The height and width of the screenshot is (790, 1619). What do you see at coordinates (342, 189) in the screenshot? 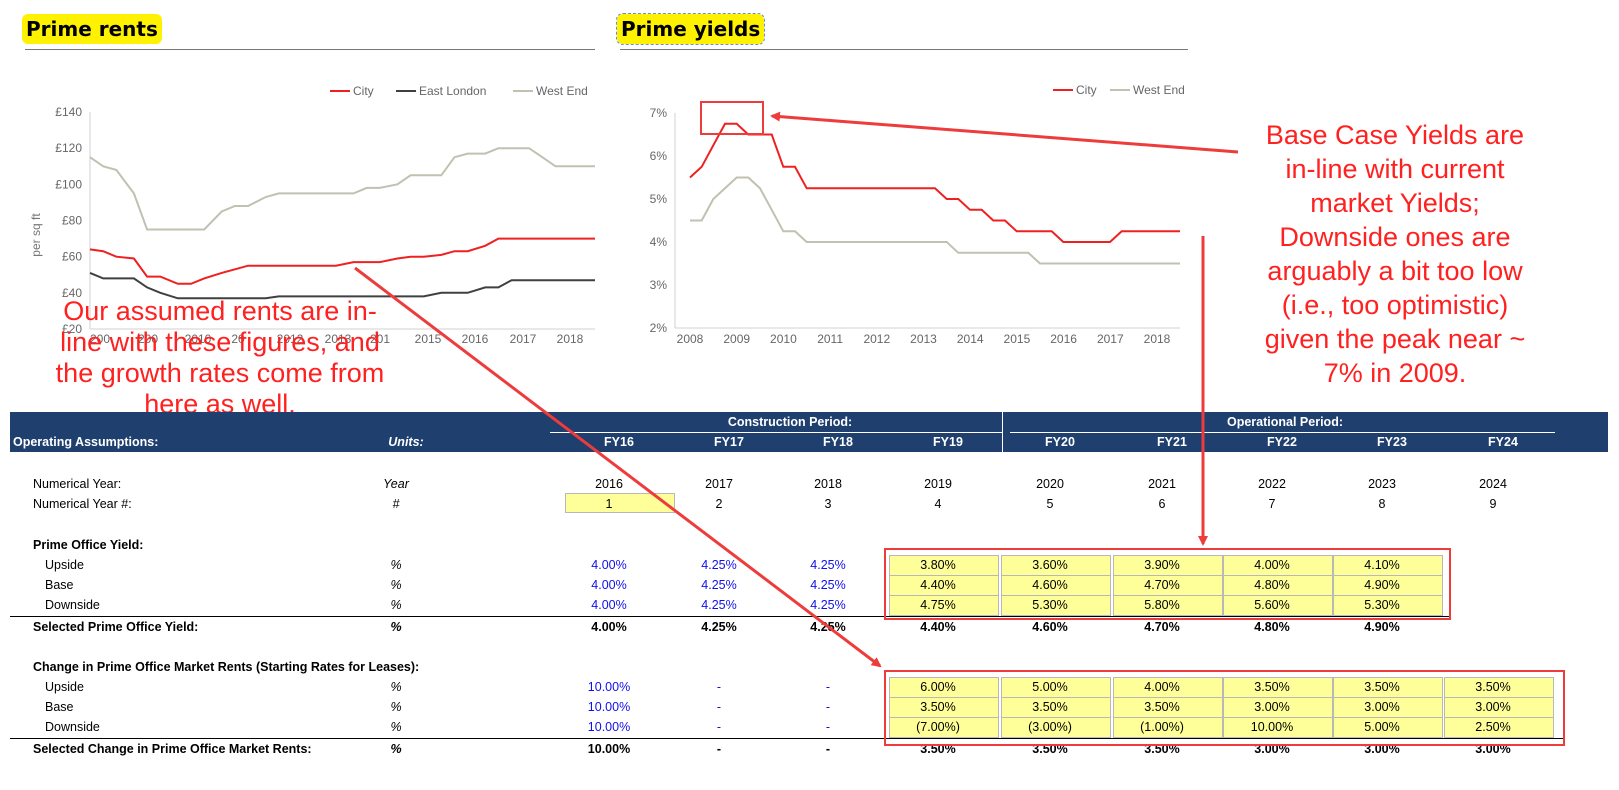
I see `series-line-west-end` at bounding box center [342, 189].